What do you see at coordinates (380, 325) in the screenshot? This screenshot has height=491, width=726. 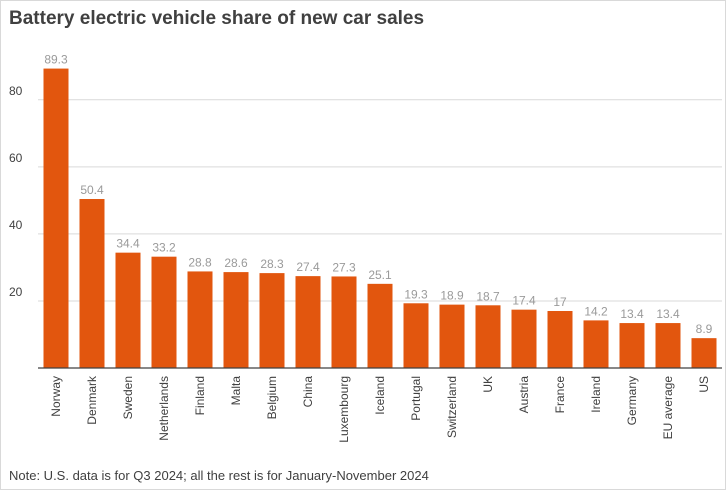 I see `bar-Iceland` at bounding box center [380, 325].